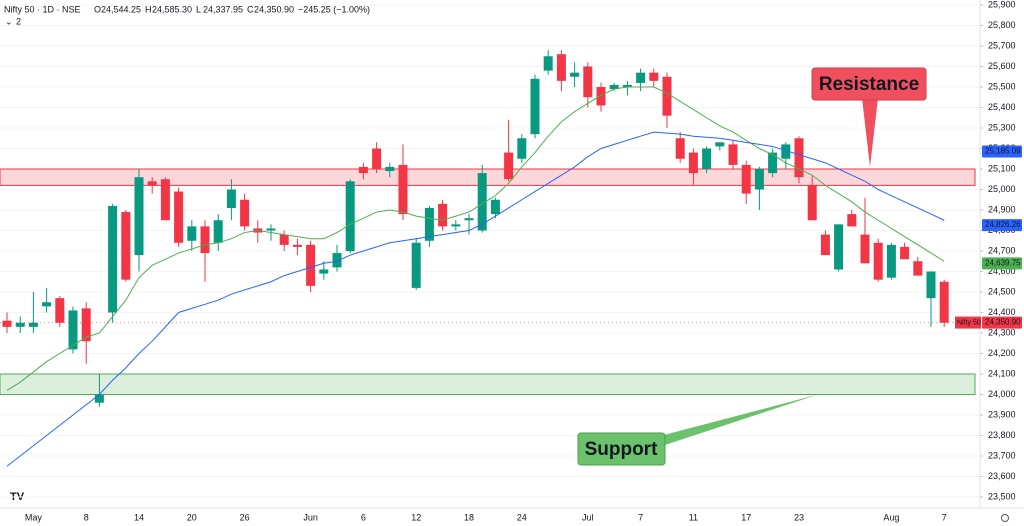 The height and width of the screenshot is (526, 1024). I want to click on annotation-text: Resistance, so click(869, 84).